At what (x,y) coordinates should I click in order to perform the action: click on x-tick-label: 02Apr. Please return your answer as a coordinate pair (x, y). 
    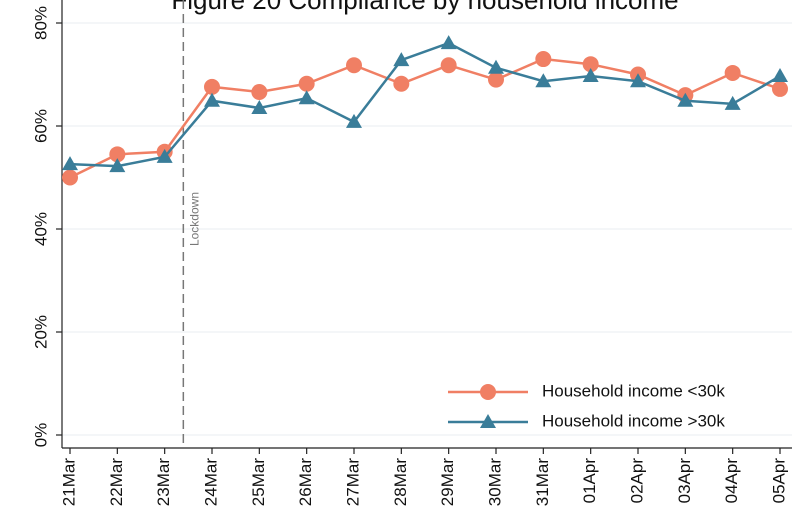
    Looking at the image, I should click on (636, 481).